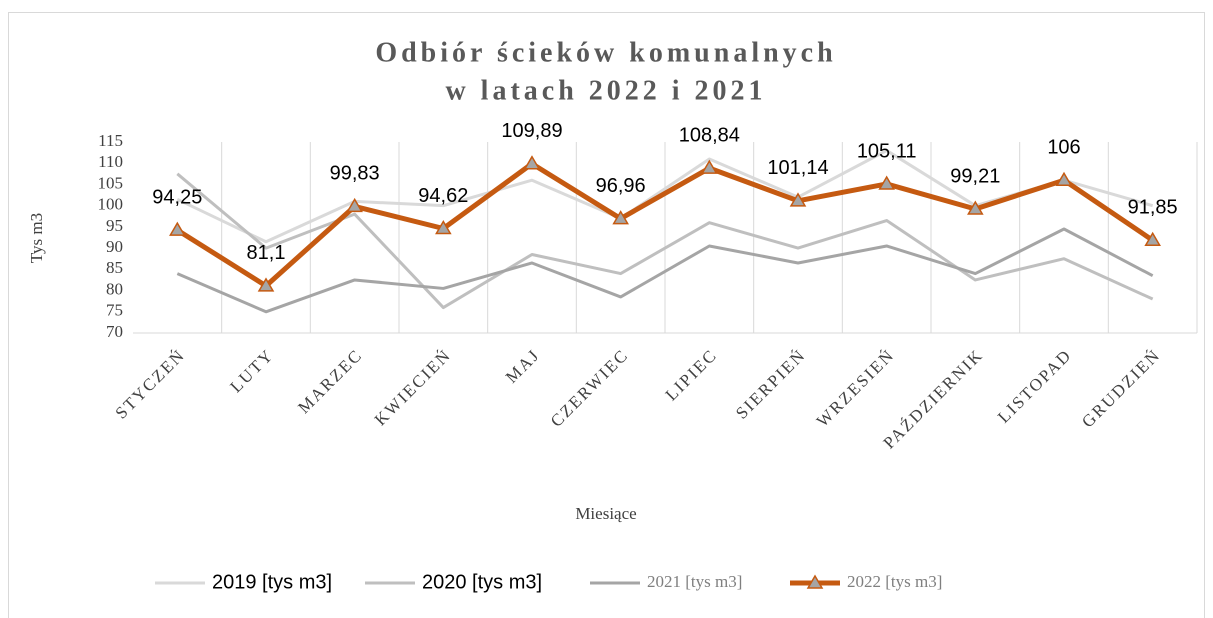 The height and width of the screenshot is (618, 1213). What do you see at coordinates (266, 253) in the screenshot?
I see `data-label: 81,1` at bounding box center [266, 253].